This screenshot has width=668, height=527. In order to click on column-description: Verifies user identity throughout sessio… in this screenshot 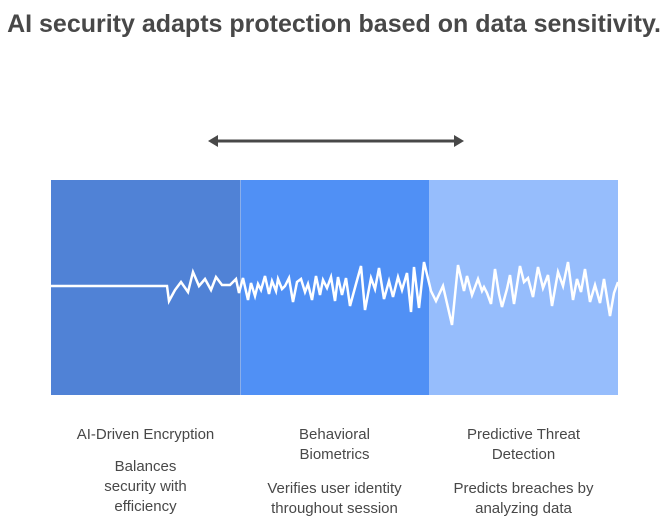, I will do `click(334, 498)`.